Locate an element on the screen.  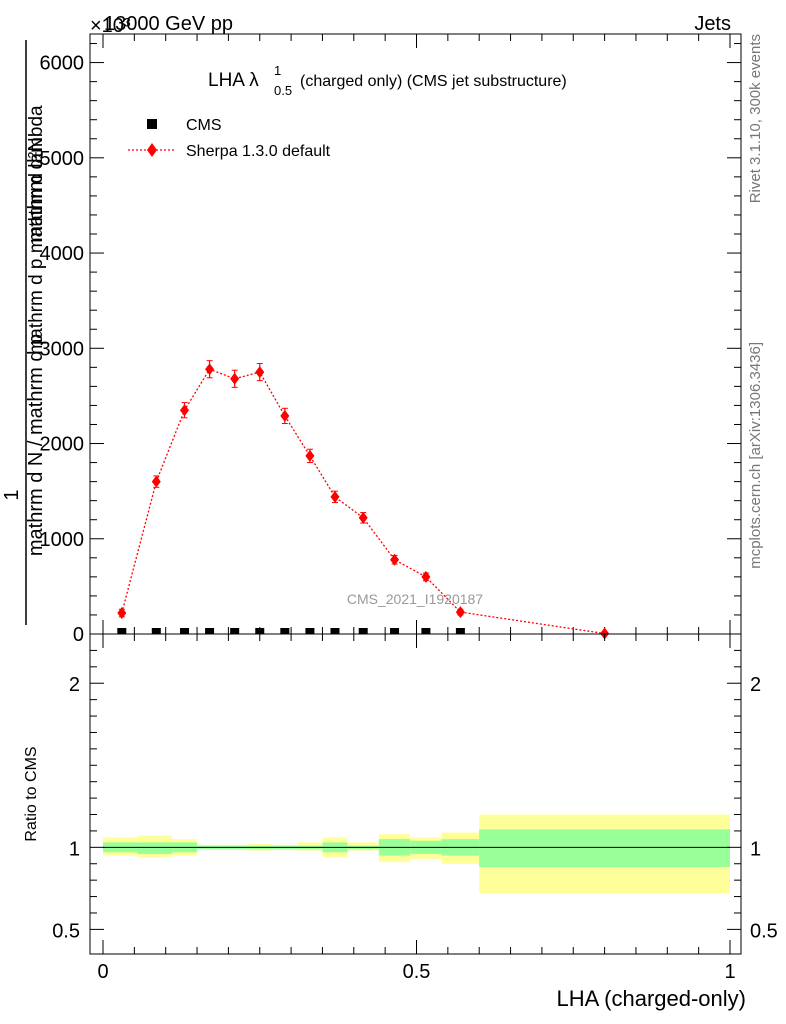
legend: CMS Sherpa 1.3.0 default is located at coordinates (229, 138).